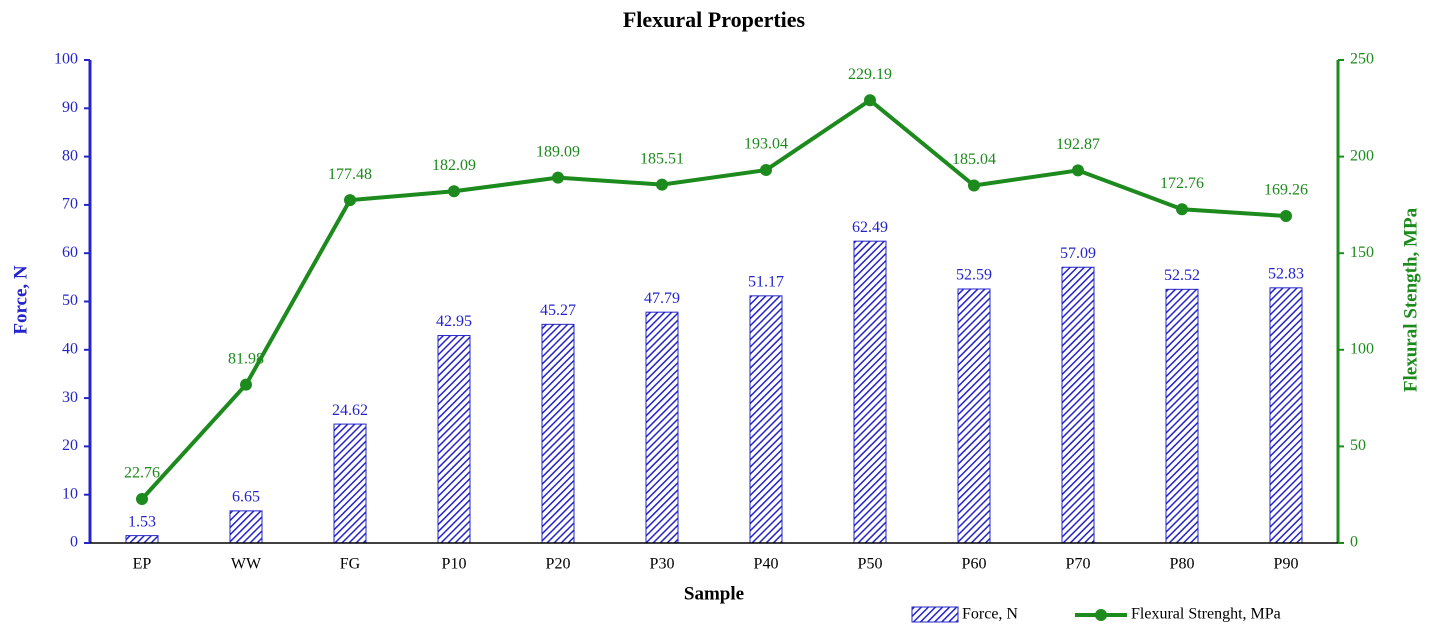 This screenshot has width=1435, height=631. I want to click on line-value-label: 229.19, so click(870, 74).